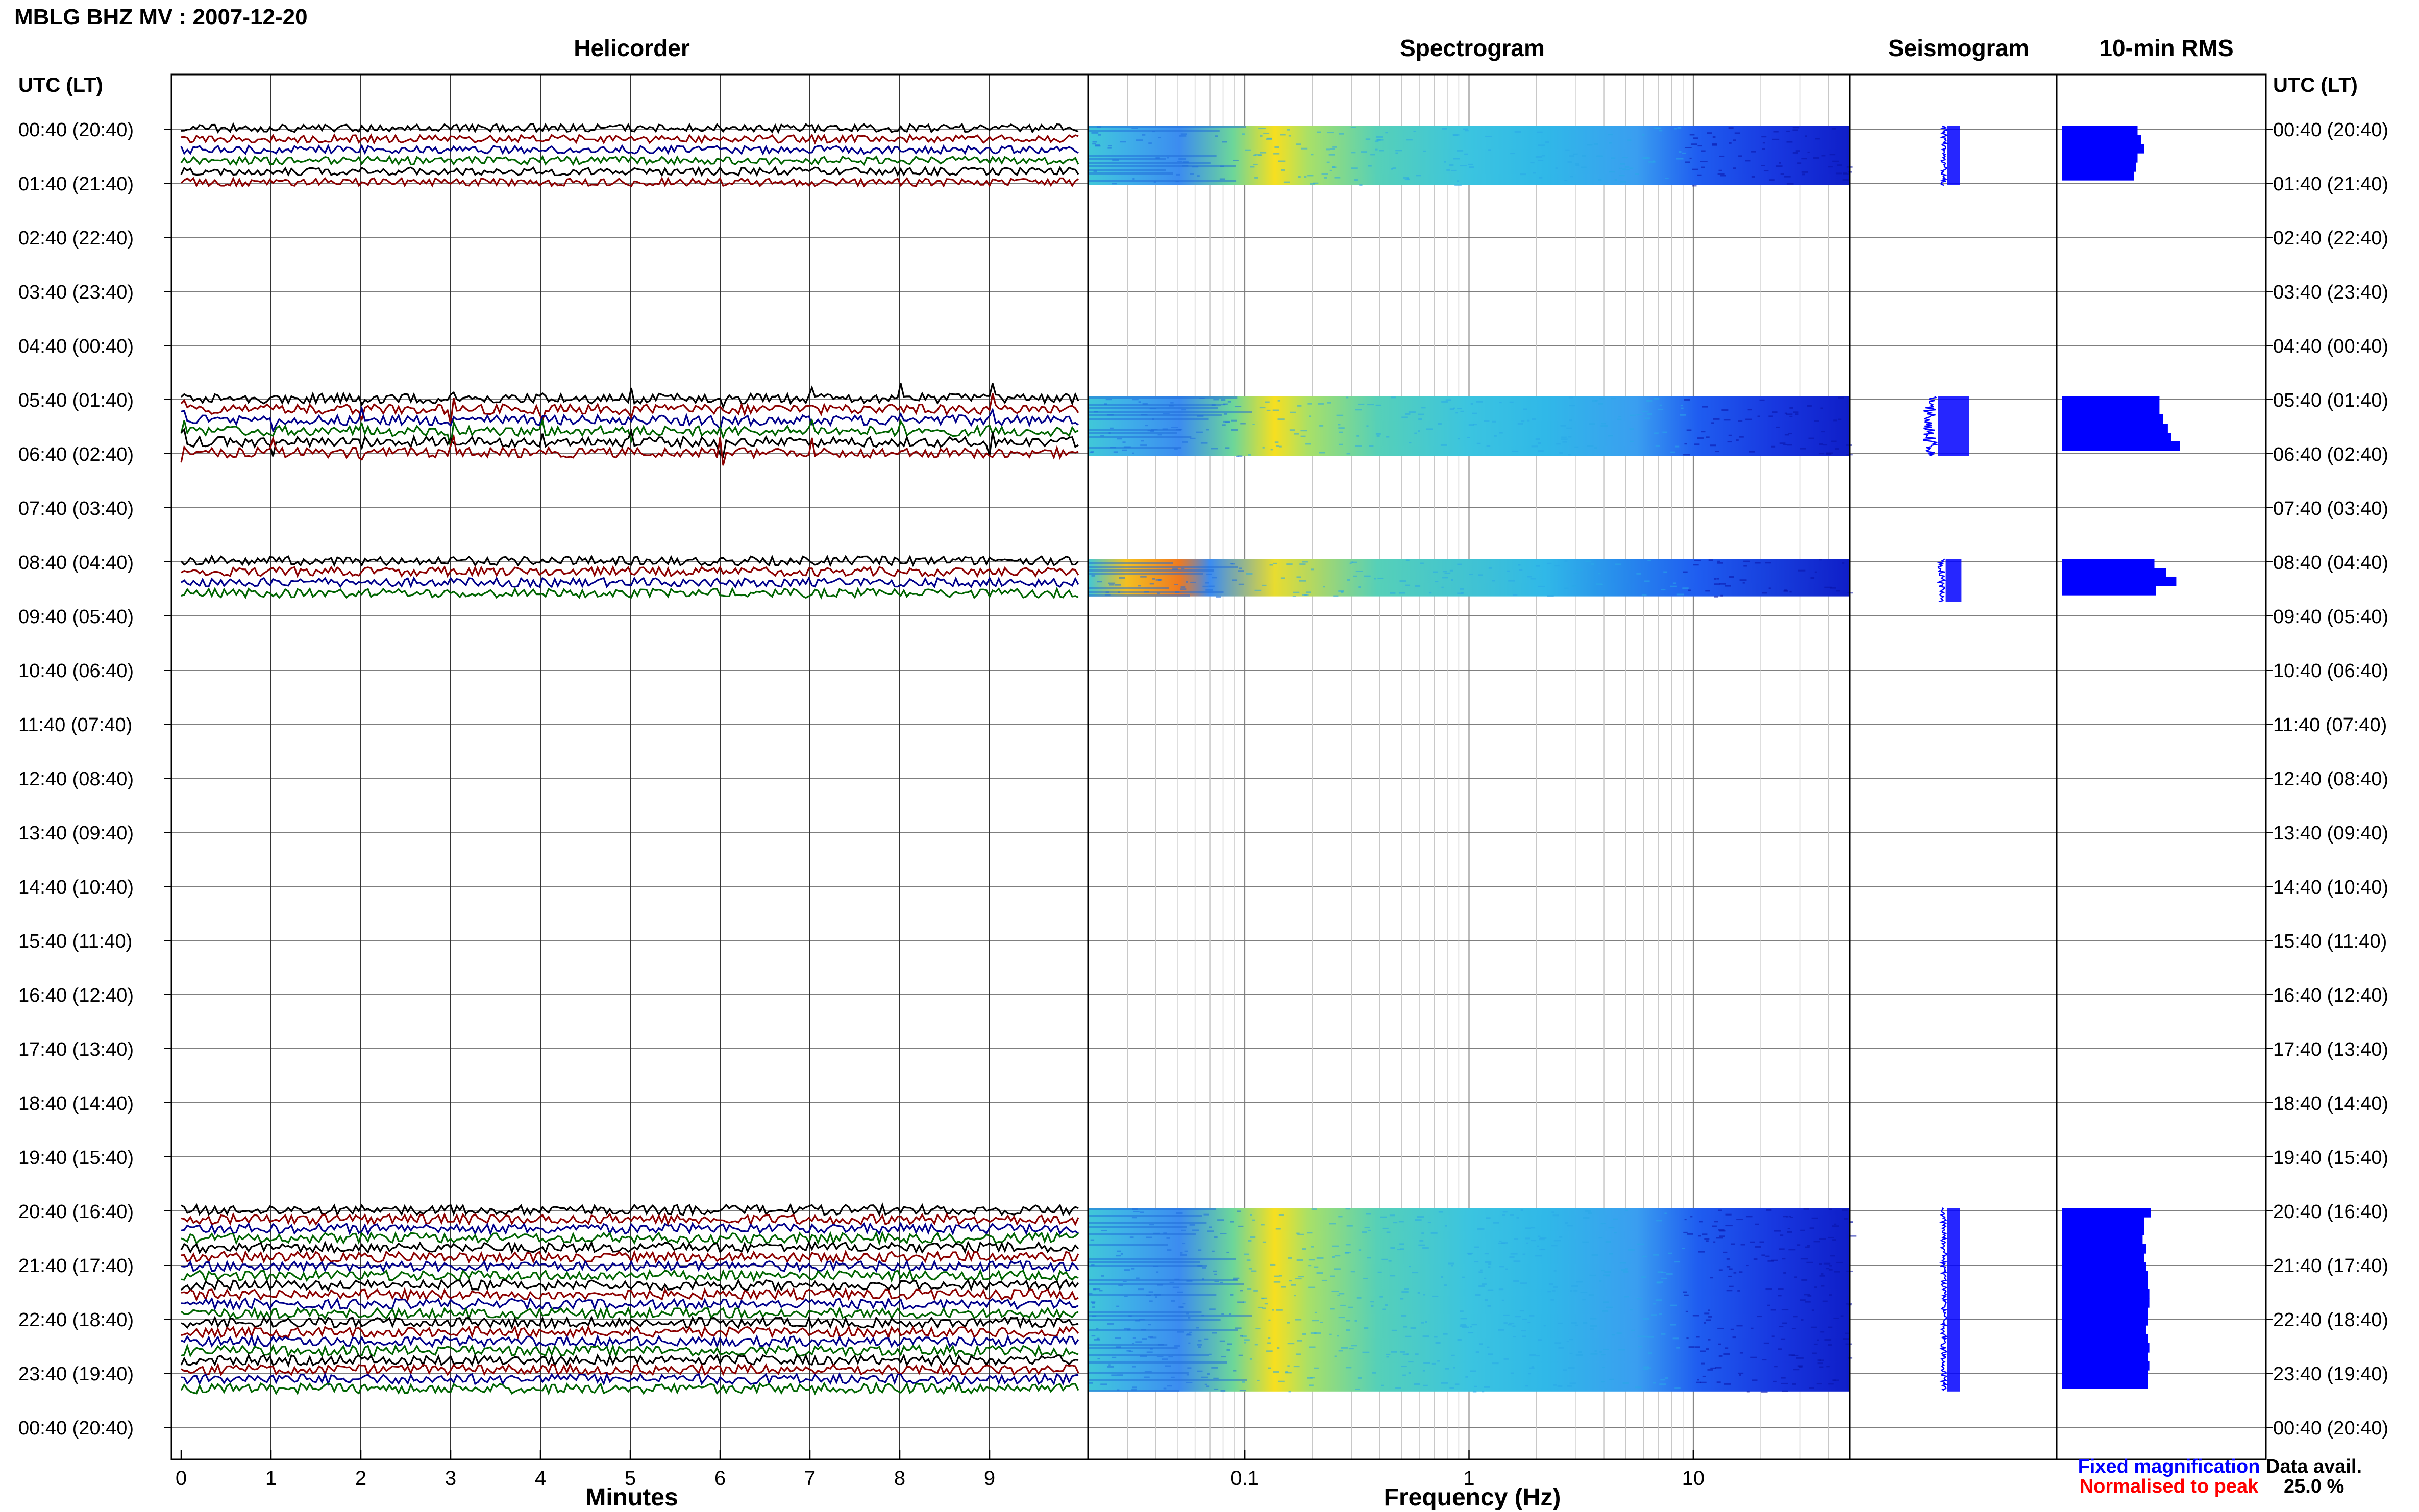  I want to click on helicorder-trace, so click(629, 1388).